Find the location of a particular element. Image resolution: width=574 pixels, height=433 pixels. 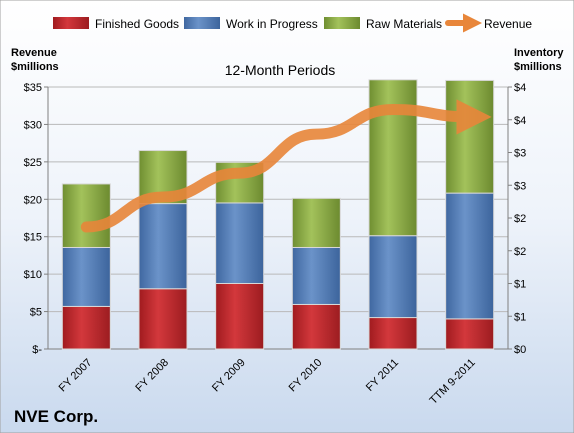

legend-item-finished-goods: Finished Goods is located at coordinates (116, 24).